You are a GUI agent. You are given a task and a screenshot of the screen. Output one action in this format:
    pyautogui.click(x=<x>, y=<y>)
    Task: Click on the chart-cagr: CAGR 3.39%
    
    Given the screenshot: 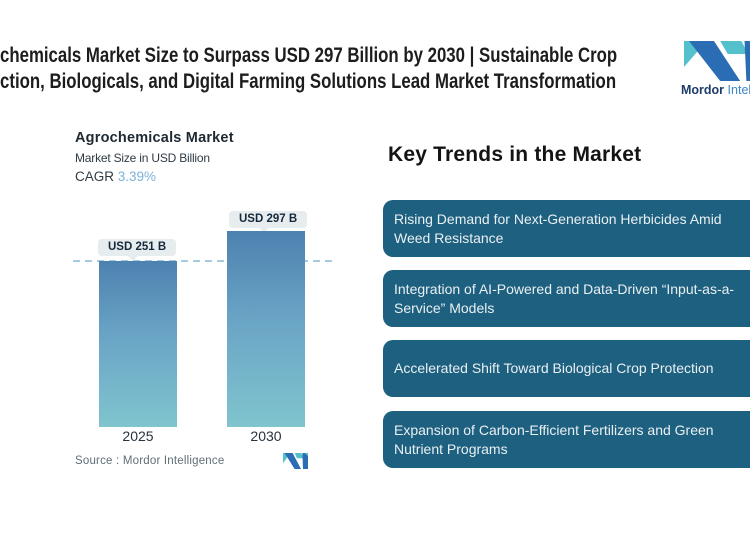 What is the action you would take?
    pyautogui.click(x=115, y=176)
    